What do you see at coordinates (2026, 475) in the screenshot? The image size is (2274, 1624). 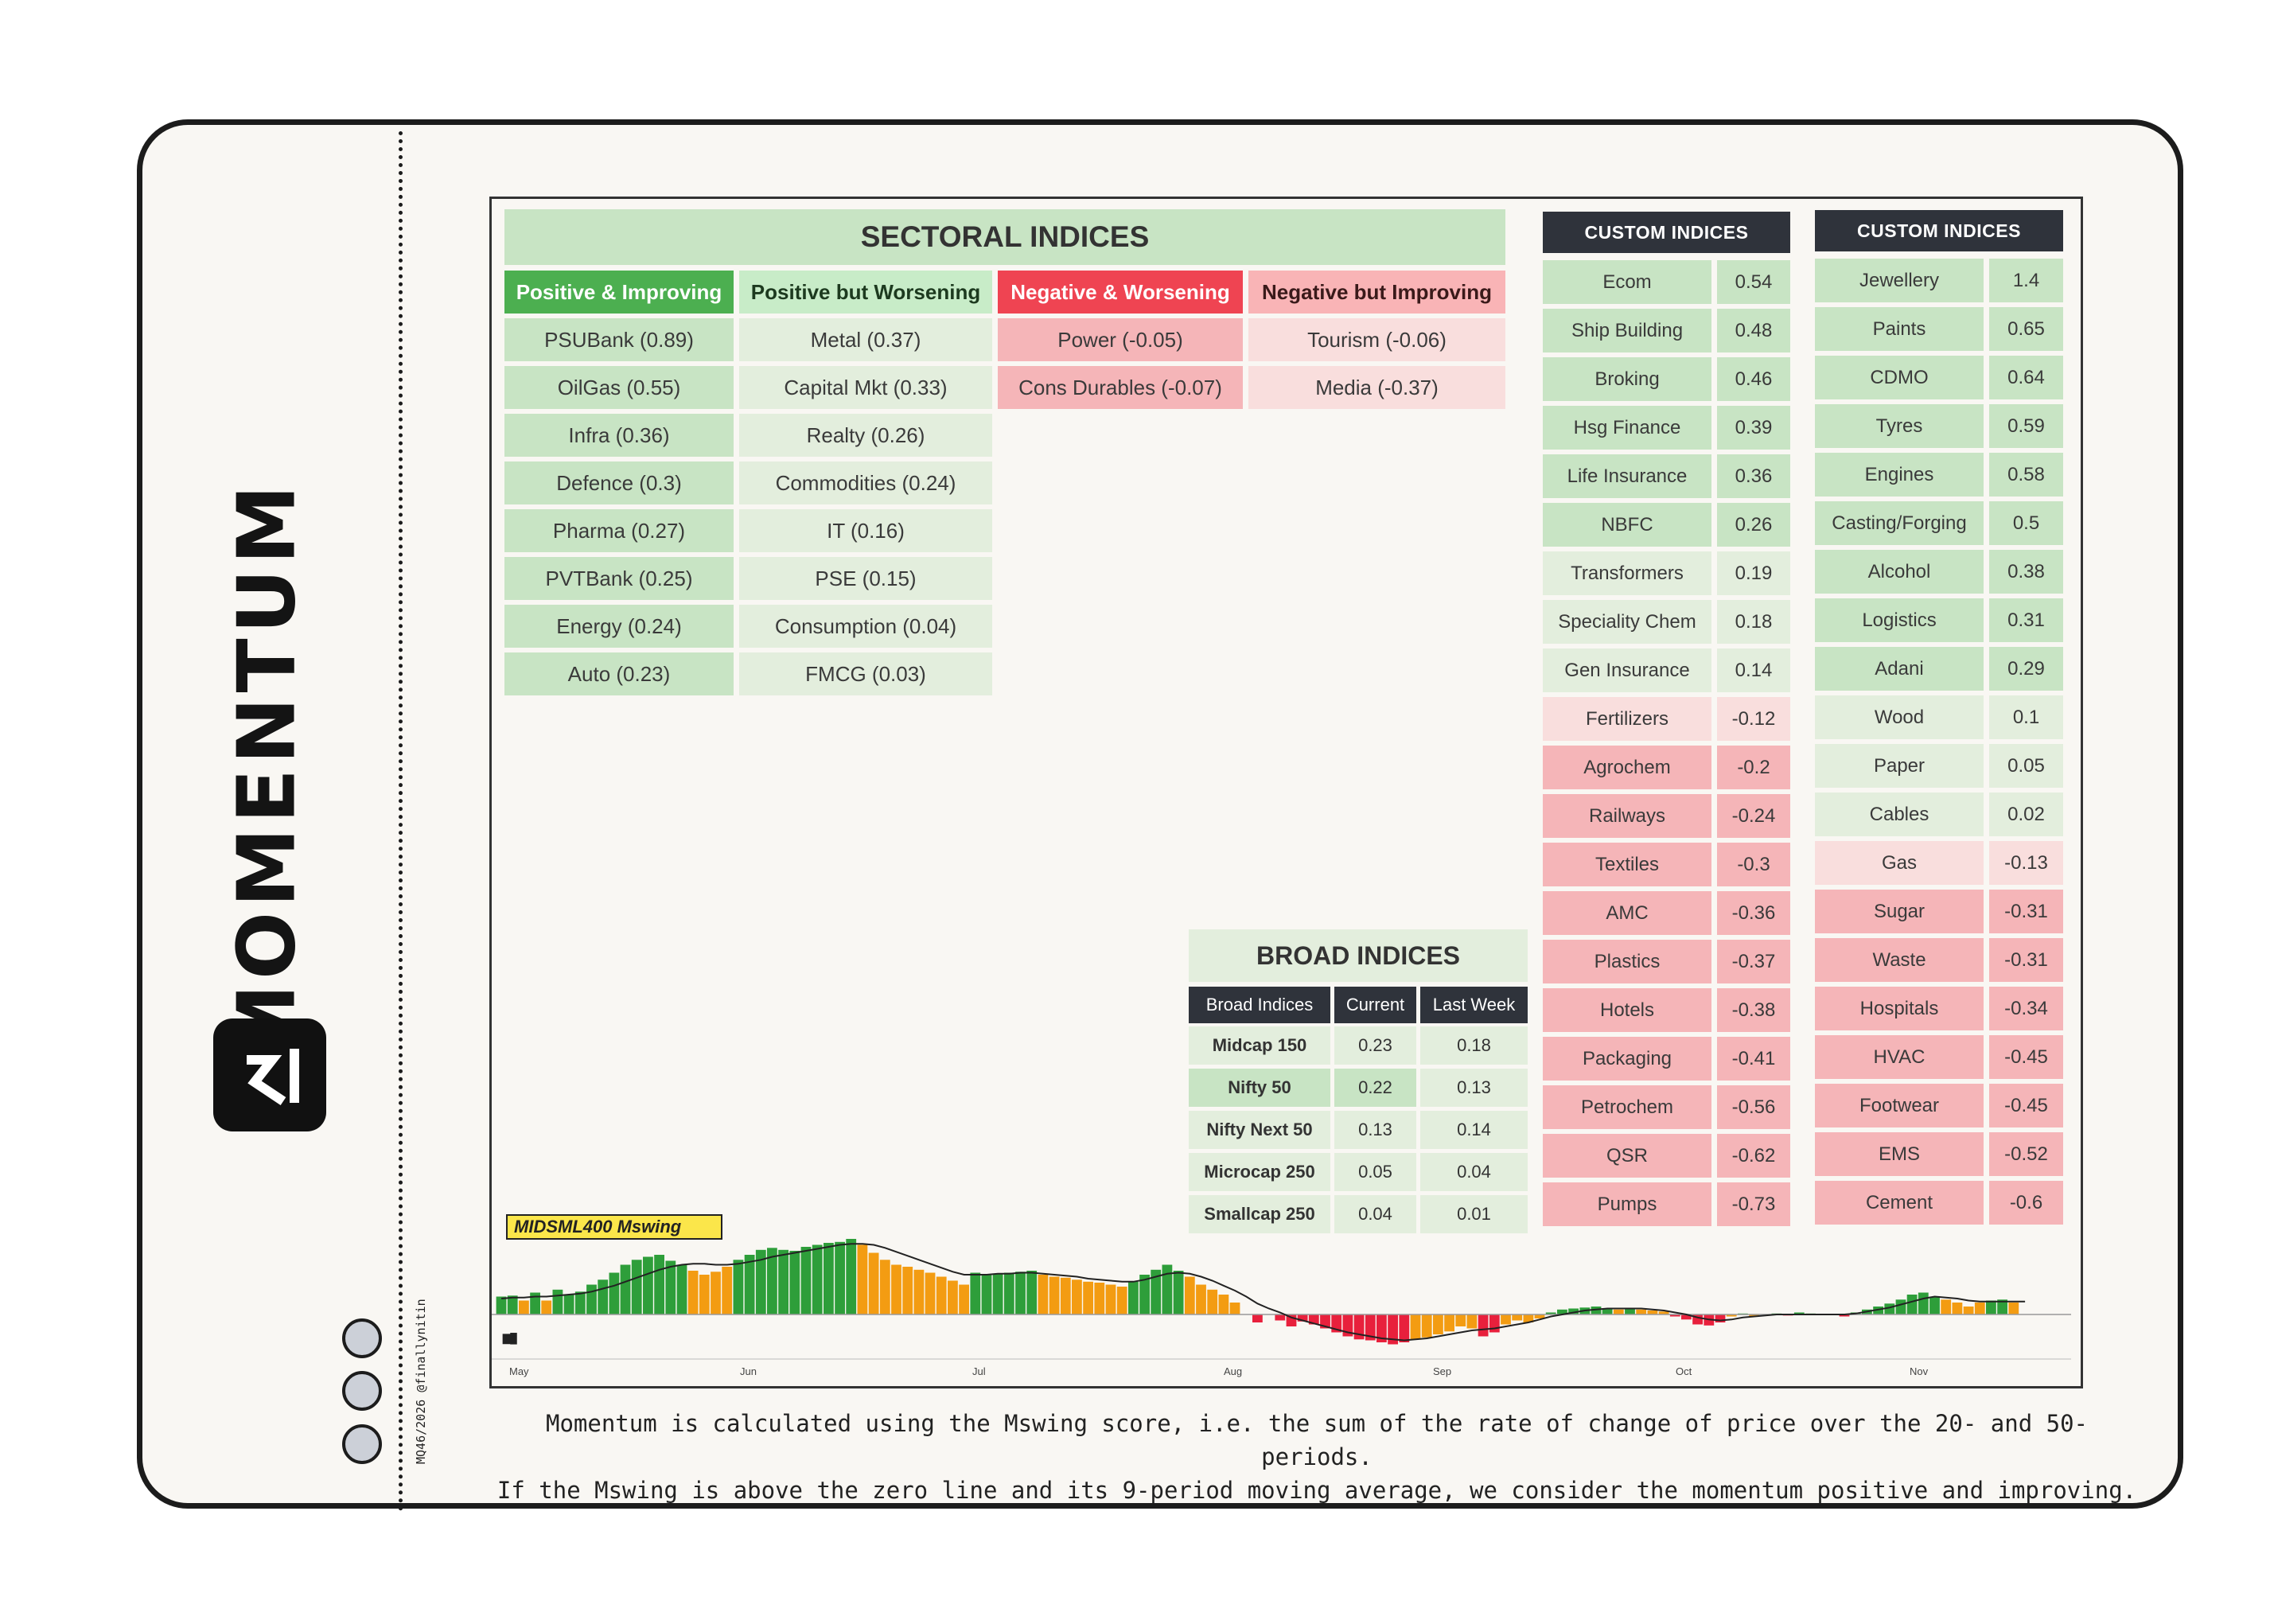 I see `custom-index-value: 0.58` at bounding box center [2026, 475].